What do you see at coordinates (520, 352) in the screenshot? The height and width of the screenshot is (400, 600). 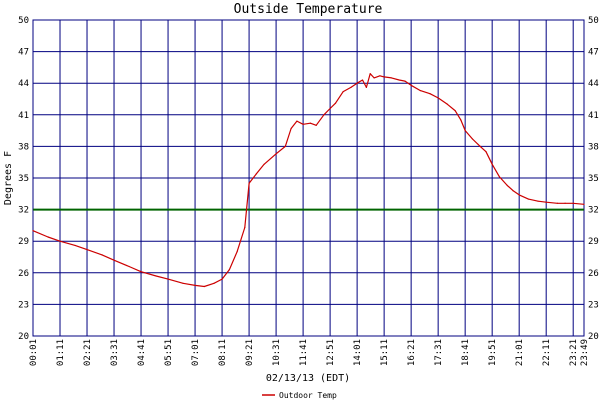 I see `x-tick-label: 21:01` at bounding box center [520, 352].